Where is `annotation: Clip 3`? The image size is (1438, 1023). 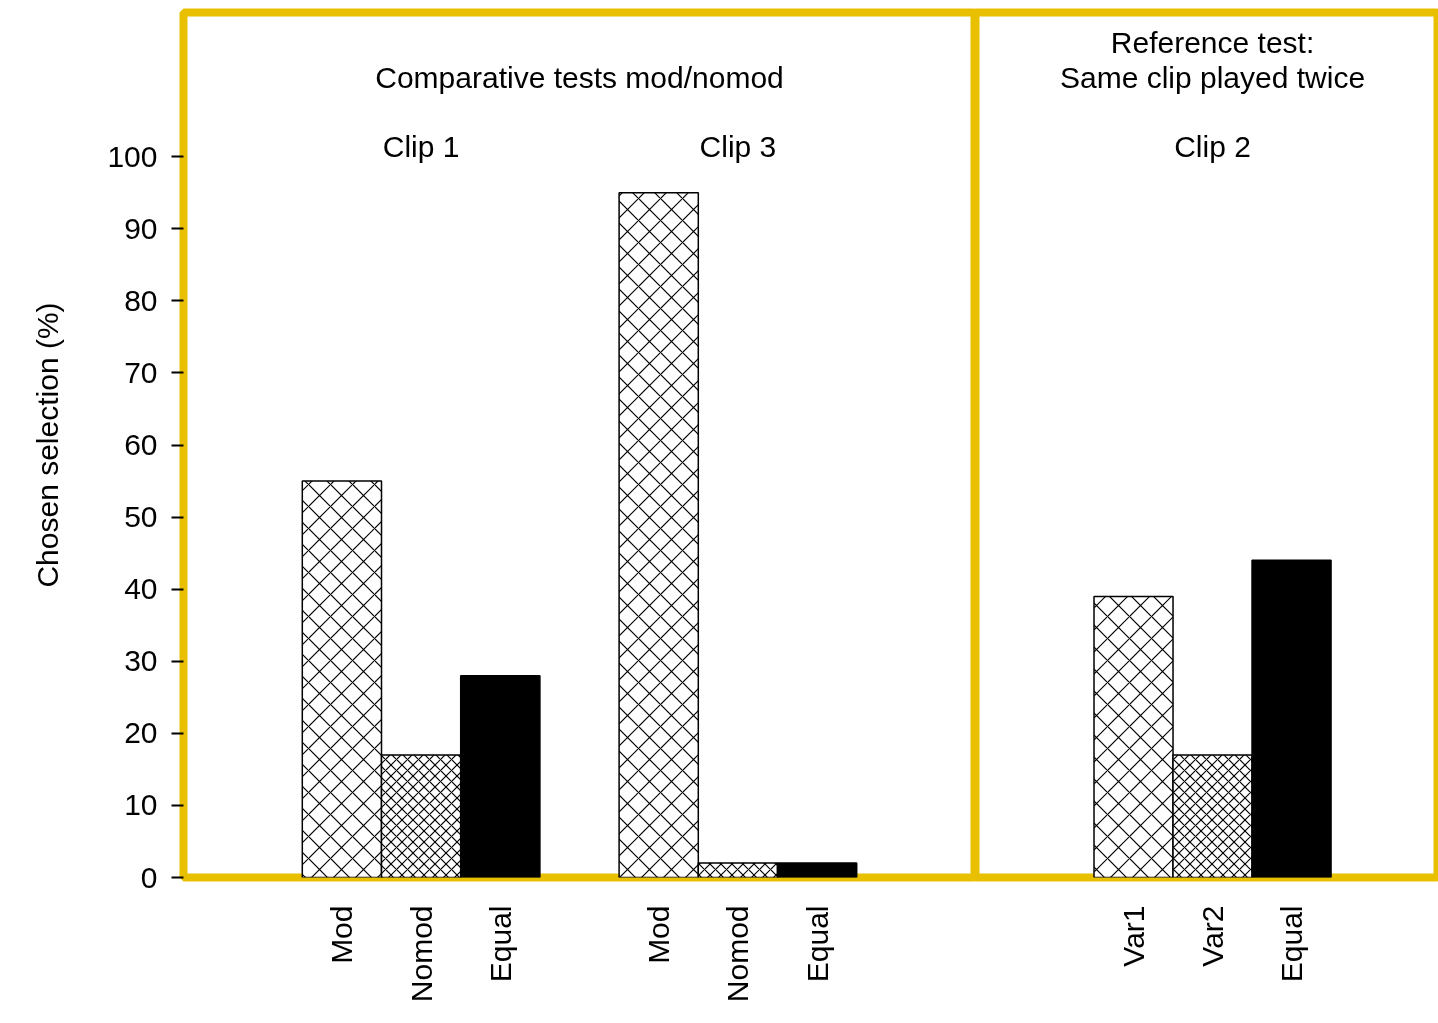 annotation: Clip 3 is located at coordinates (738, 147).